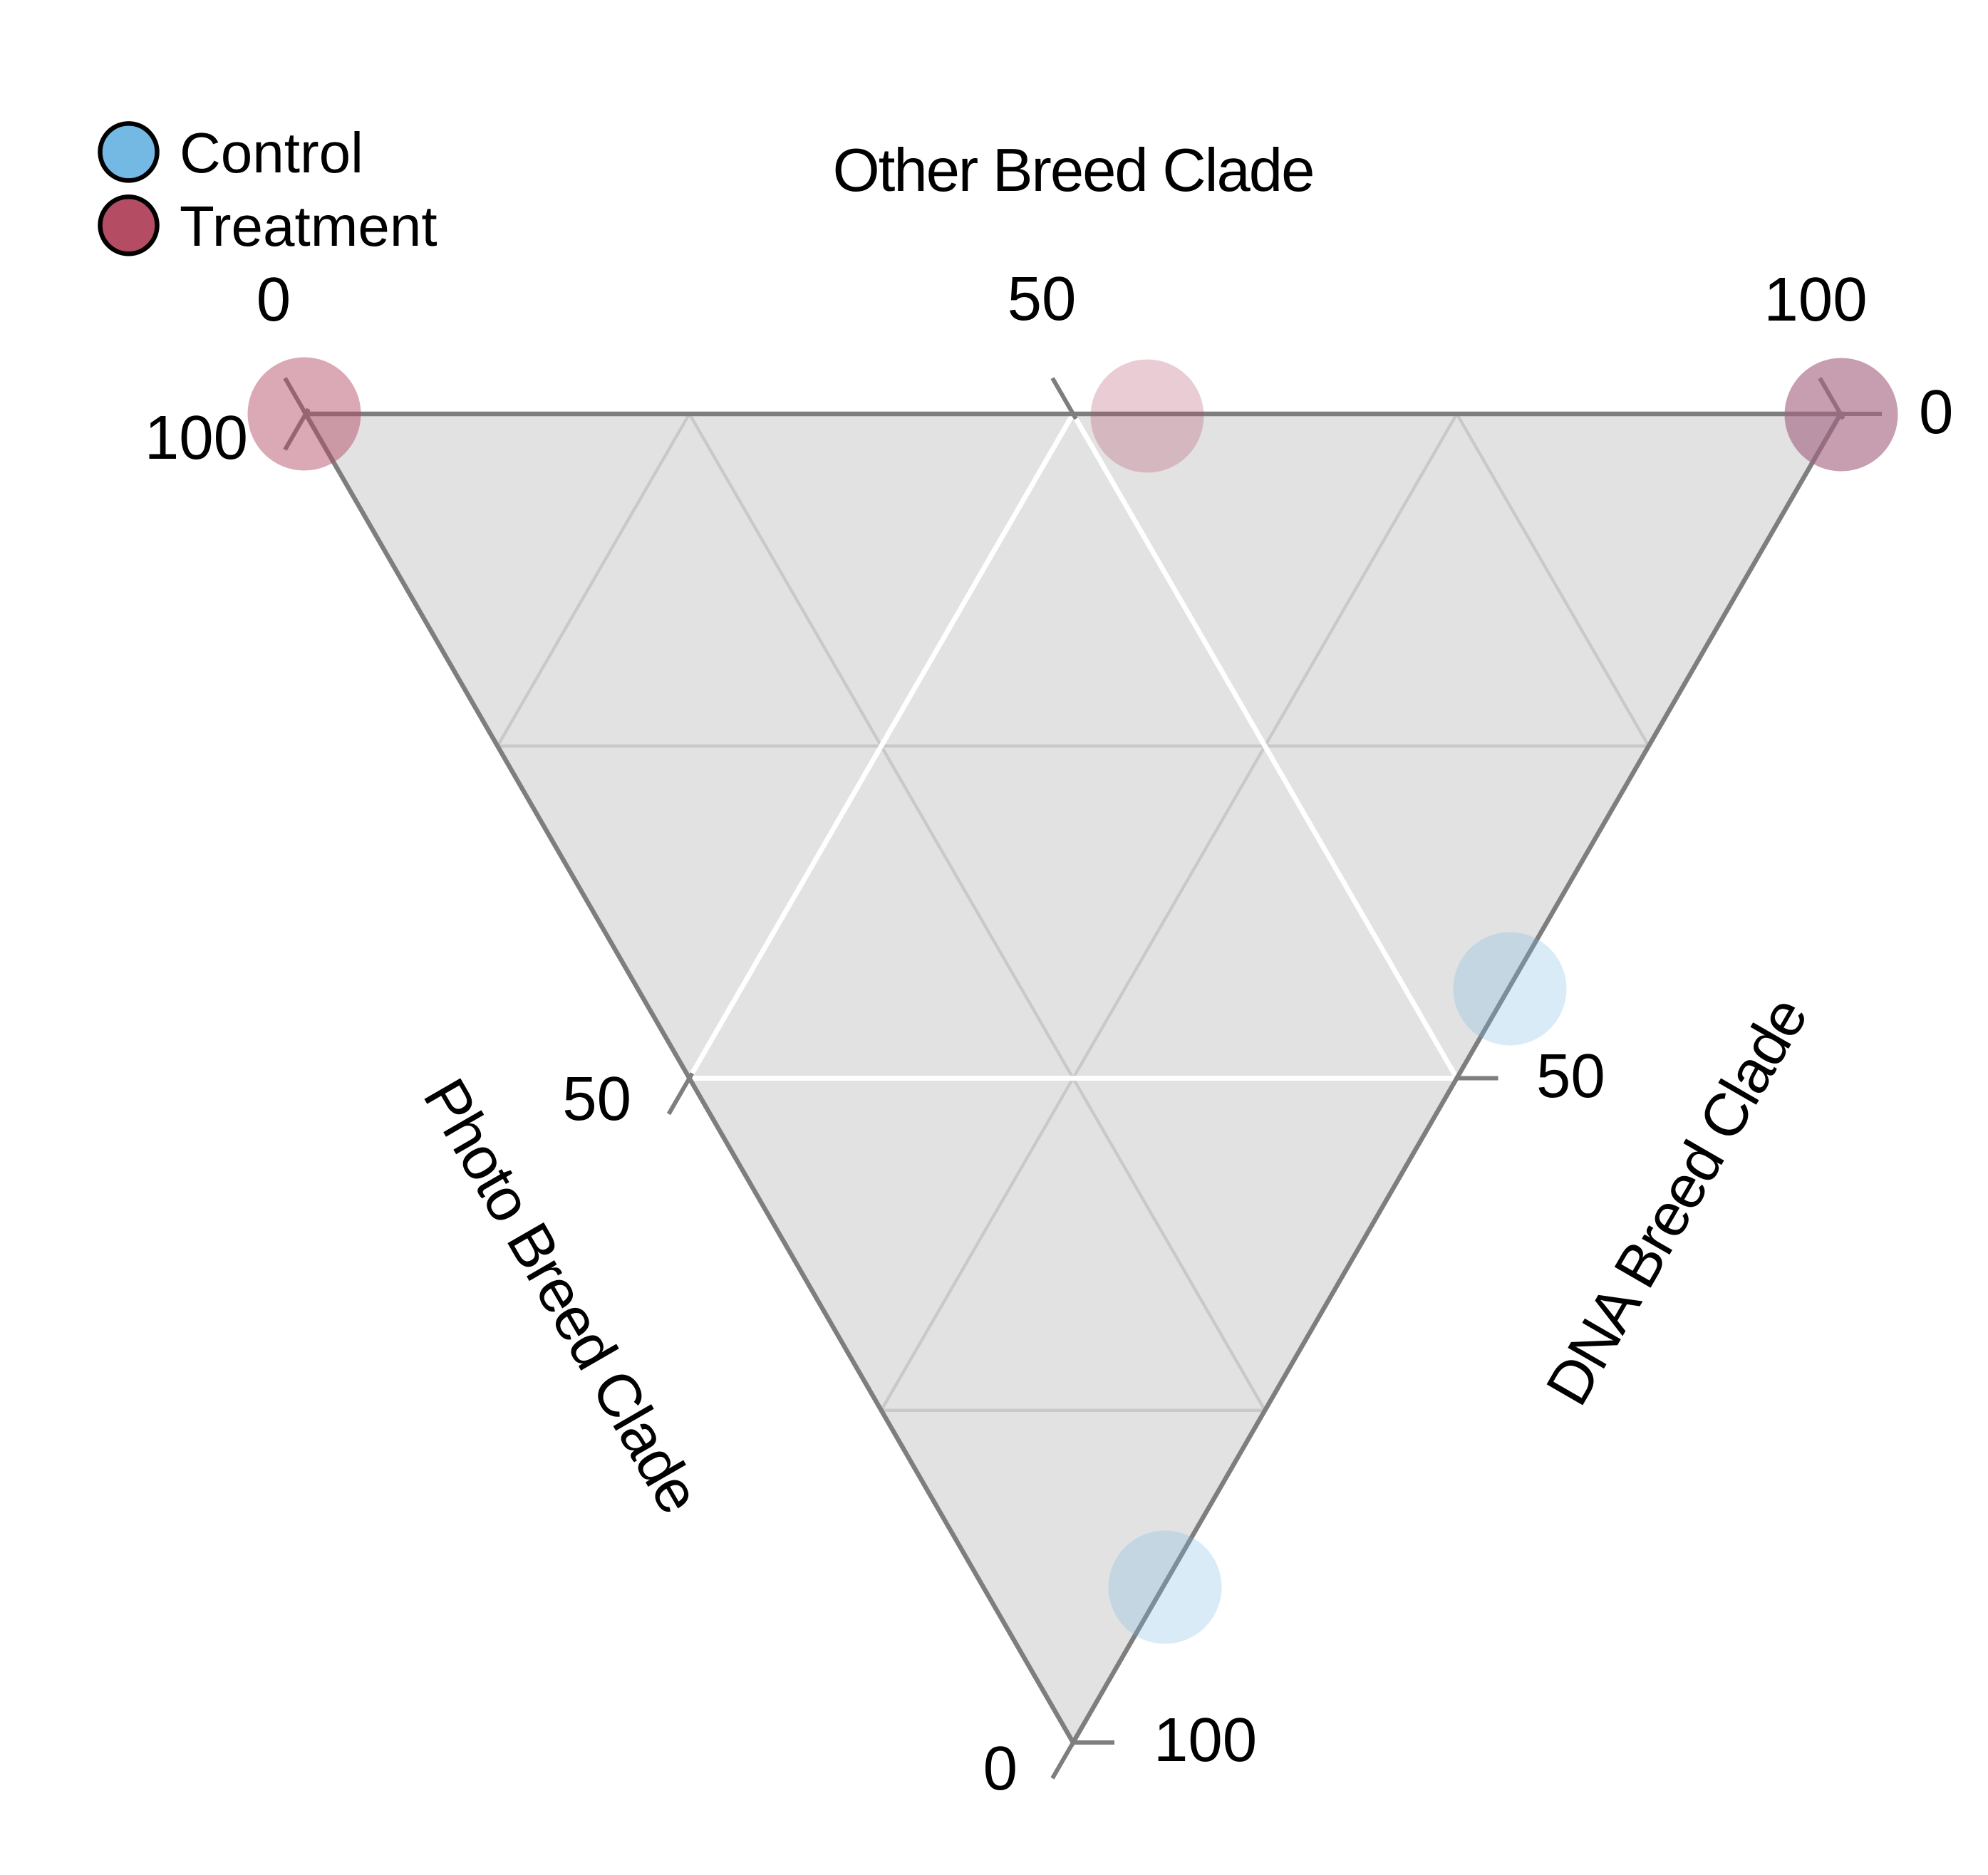 The image size is (1988, 1875). Describe the element at coordinates (309, 226) in the screenshot. I see `svg-text: Treatment` at that location.